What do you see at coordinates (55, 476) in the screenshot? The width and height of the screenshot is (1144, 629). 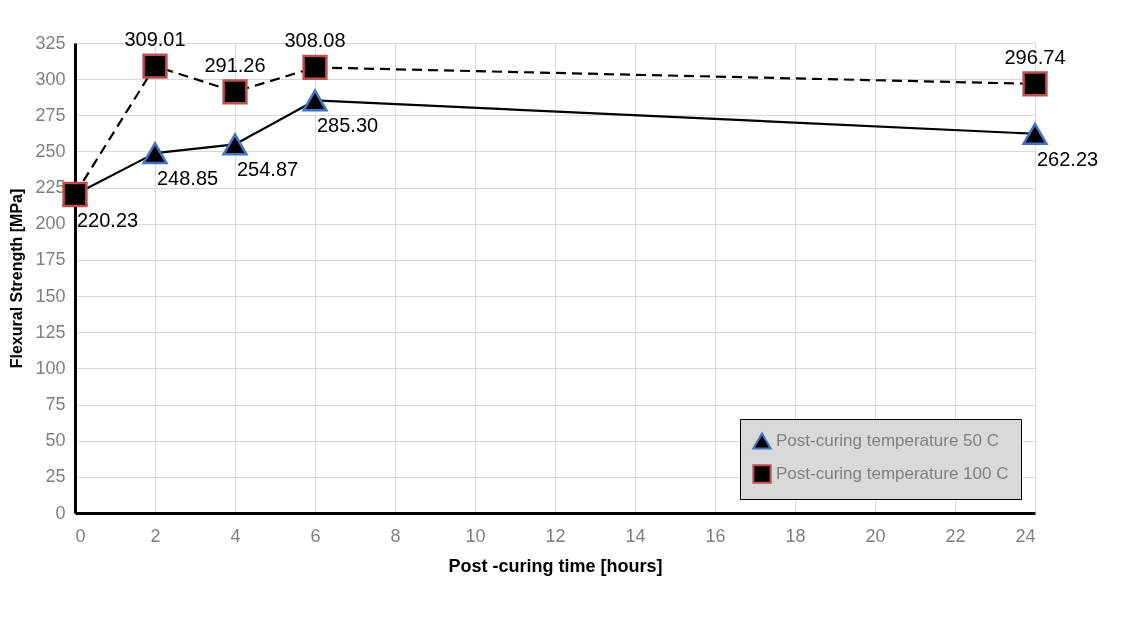 I see `y-tick-label: 25` at bounding box center [55, 476].